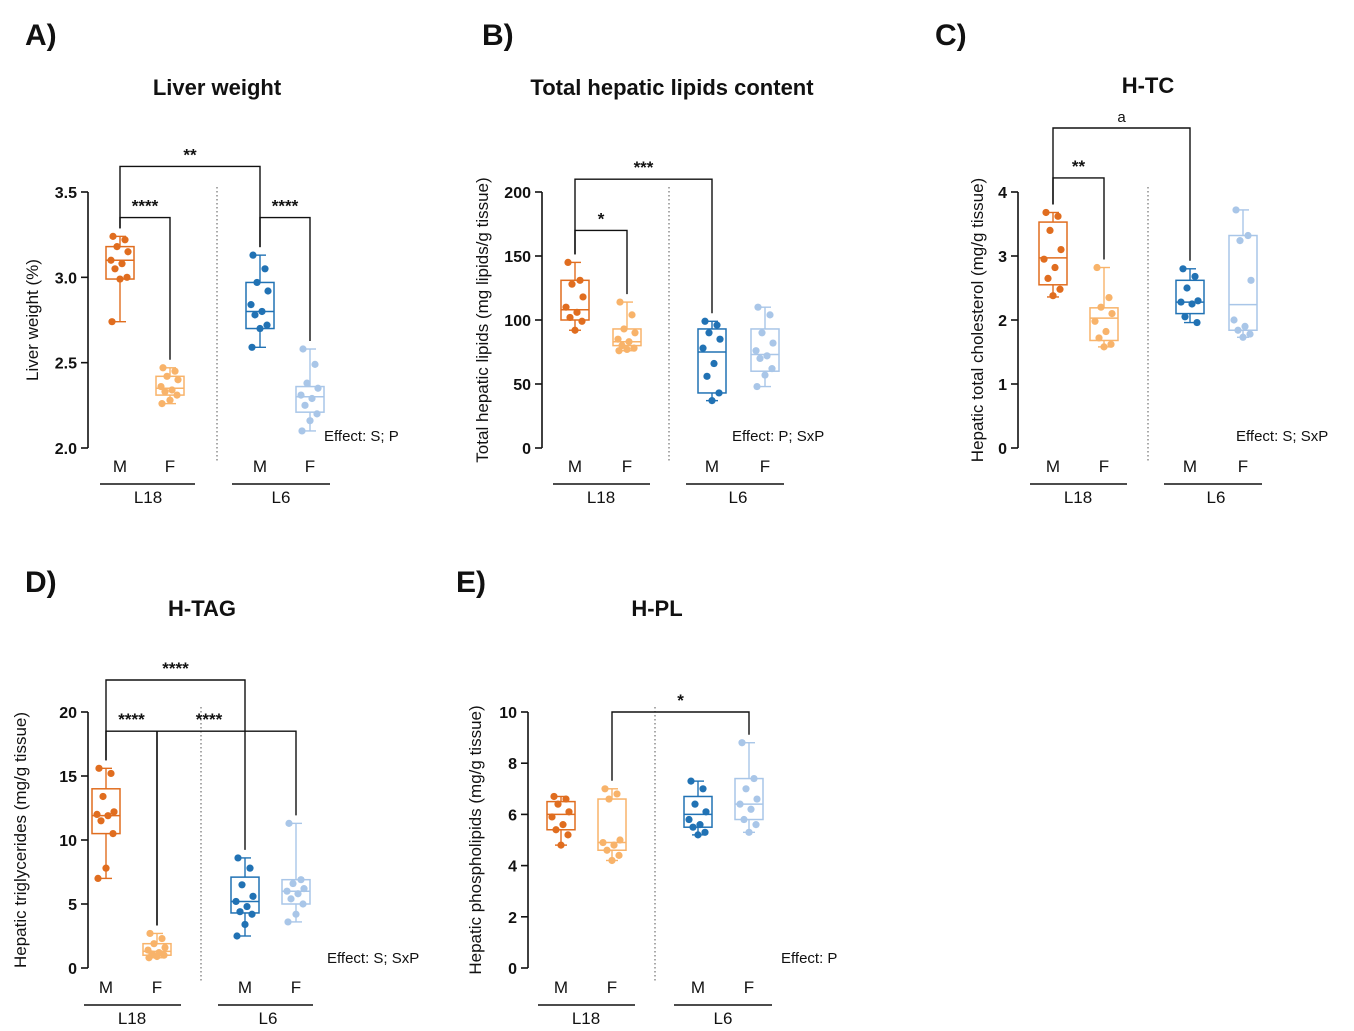 This screenshot has height=1031, width=1354. I want to click on y-tick-label: 3, so click(1002, 257).